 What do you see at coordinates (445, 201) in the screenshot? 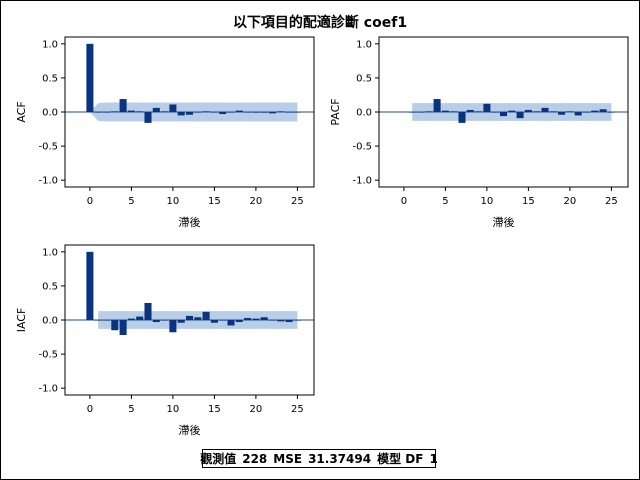
I see `pacf-xtick-label: 5` at bounding box center [445, 201].